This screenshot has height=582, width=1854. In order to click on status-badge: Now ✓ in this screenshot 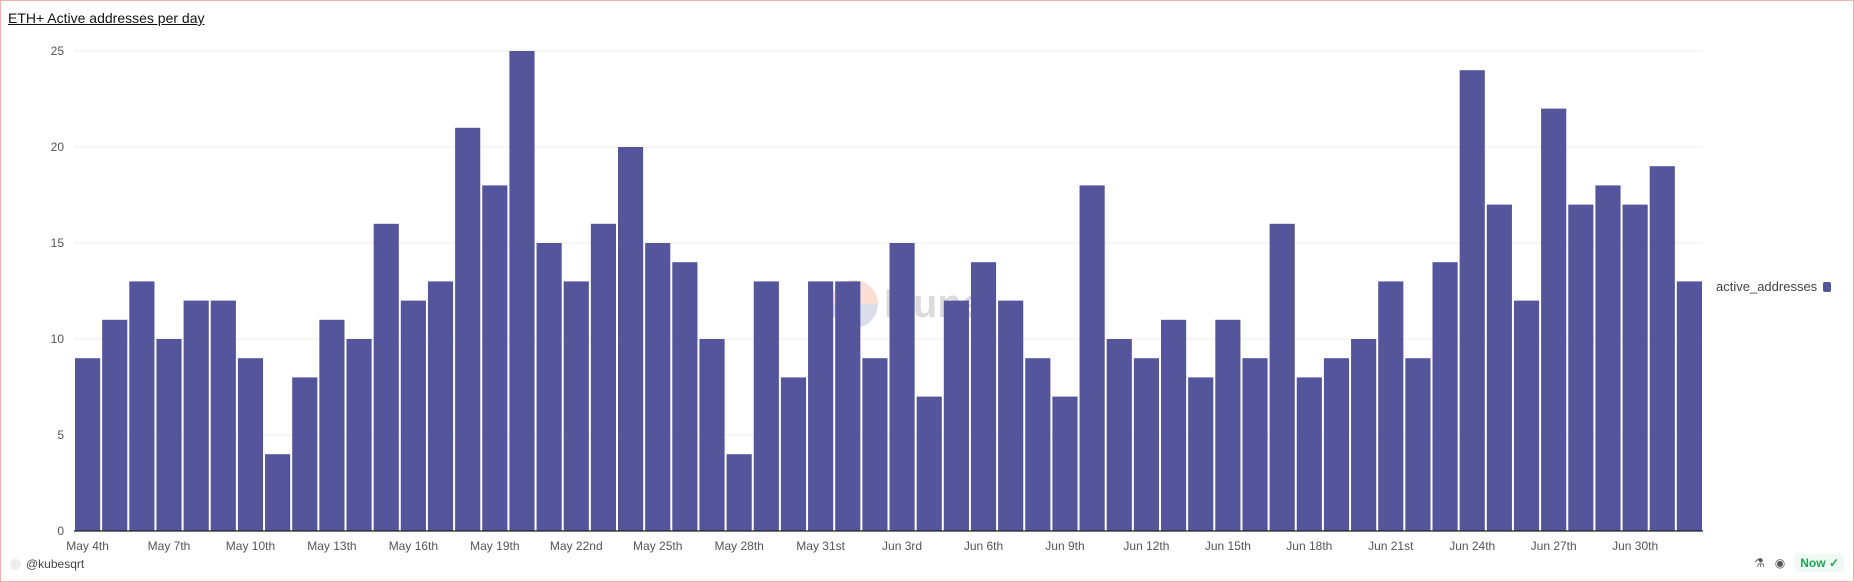, I will do `click(1819, 563)`.